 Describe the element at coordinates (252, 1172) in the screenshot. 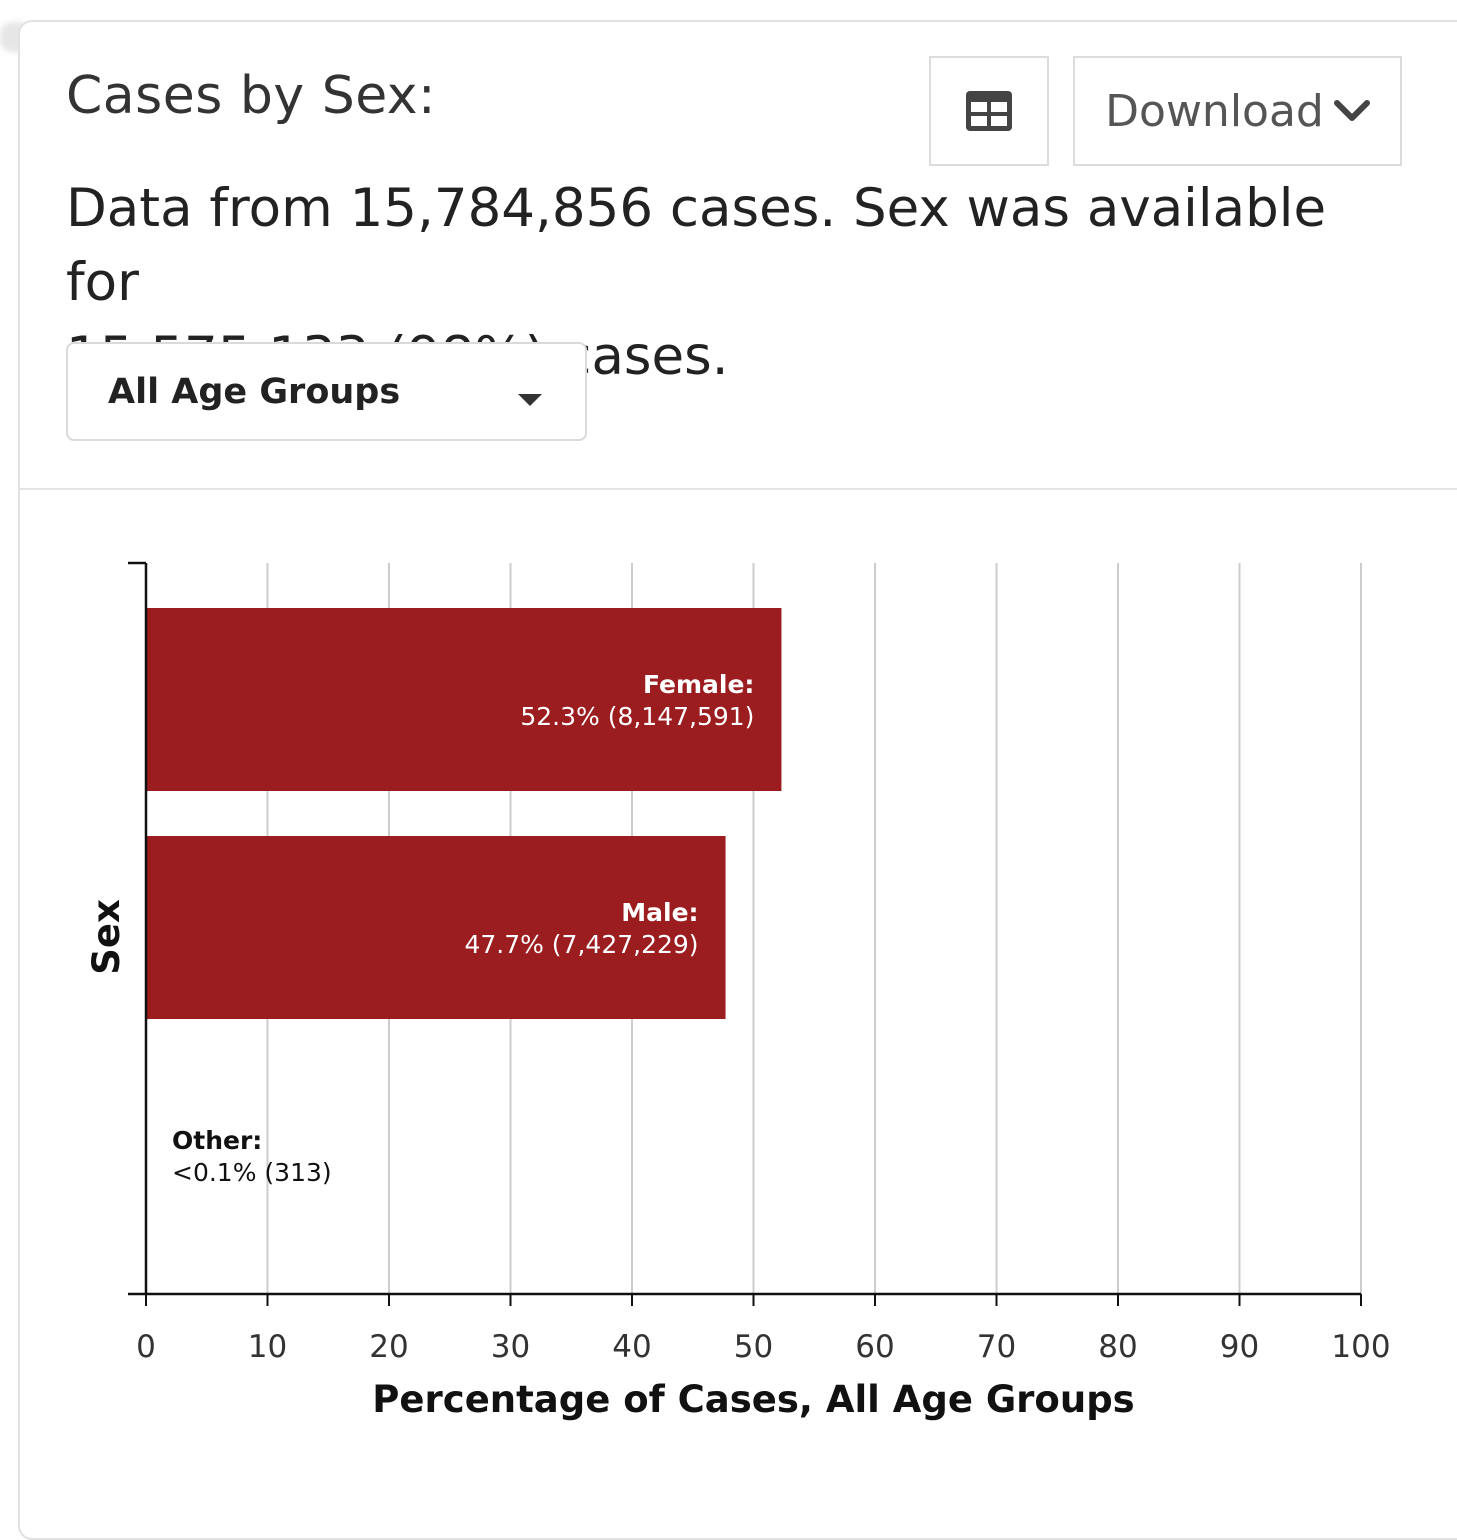

I see `bar-value-other: <0.1% (313)` at that location.